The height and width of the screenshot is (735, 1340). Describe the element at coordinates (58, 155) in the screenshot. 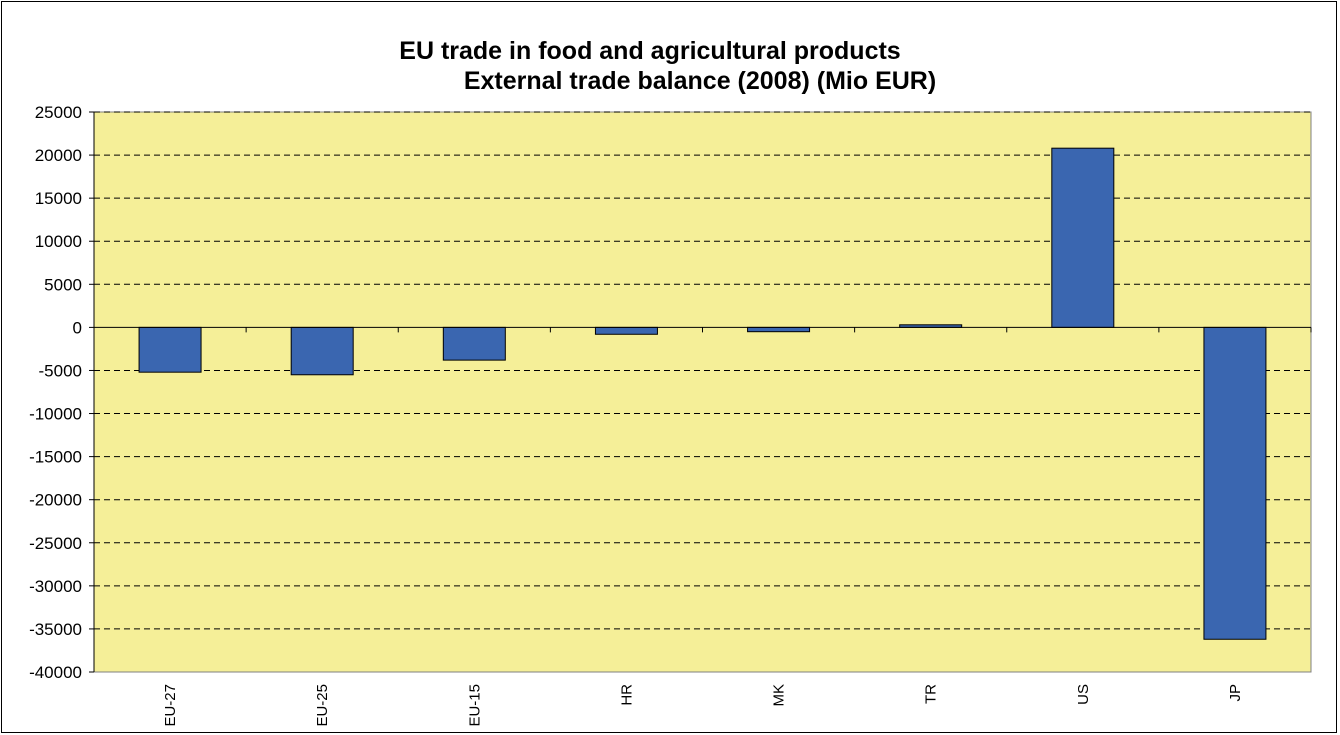

I see `y-tick-label: 20000` at that location.